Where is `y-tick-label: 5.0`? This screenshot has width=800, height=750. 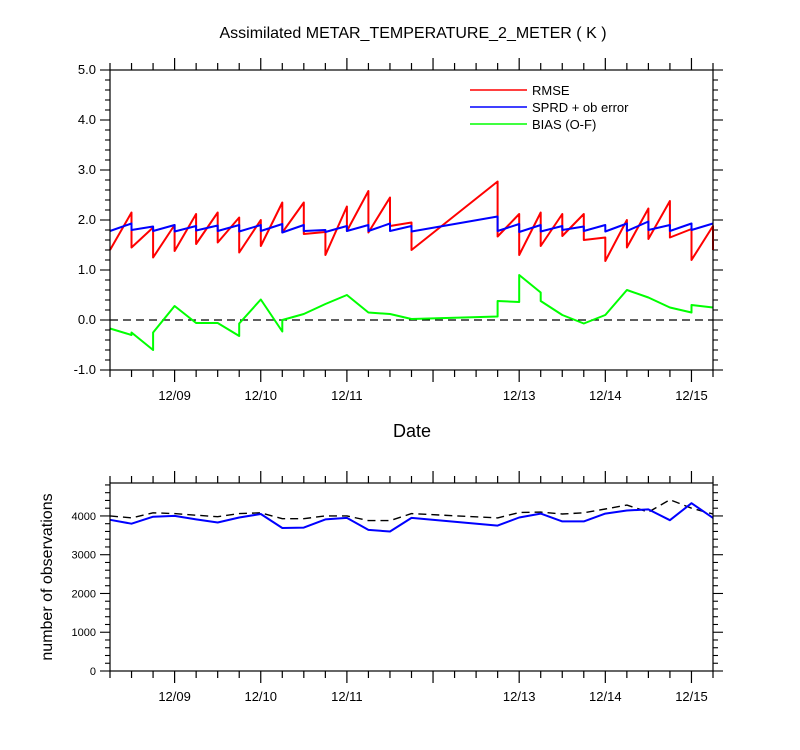
y-tick-label: 5.0 is located at coordinates (87, 69).